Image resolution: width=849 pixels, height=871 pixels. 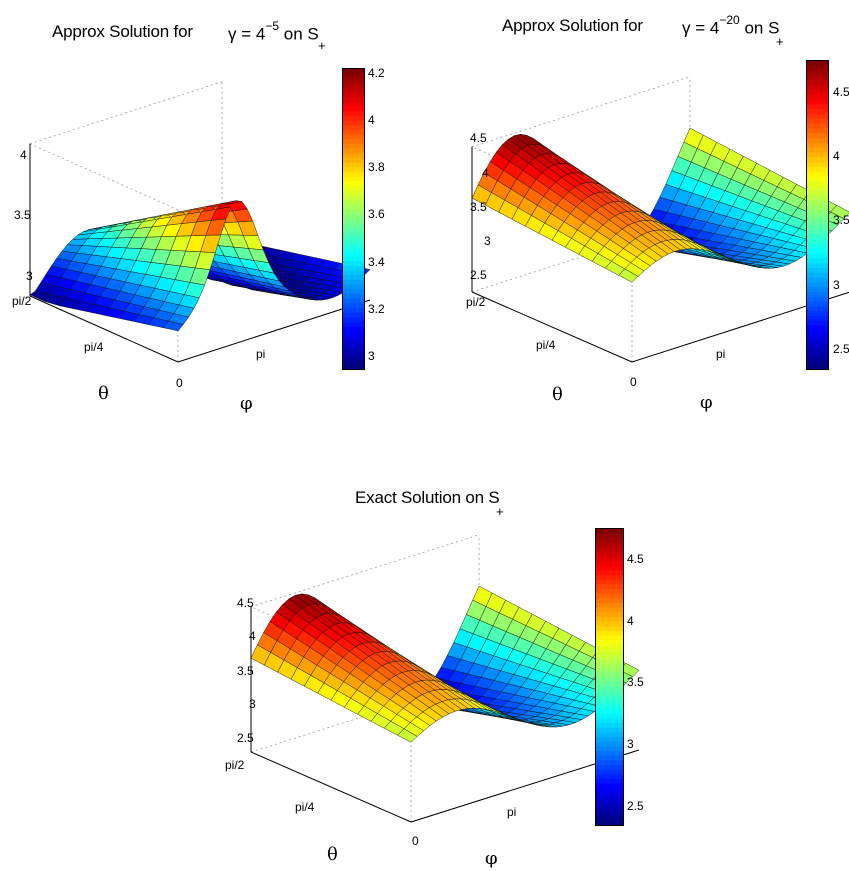 What do you see at coordinates (415, 841) in the screenshot?
I see `y-tick-label: 0` at bounding box center [415, 841].